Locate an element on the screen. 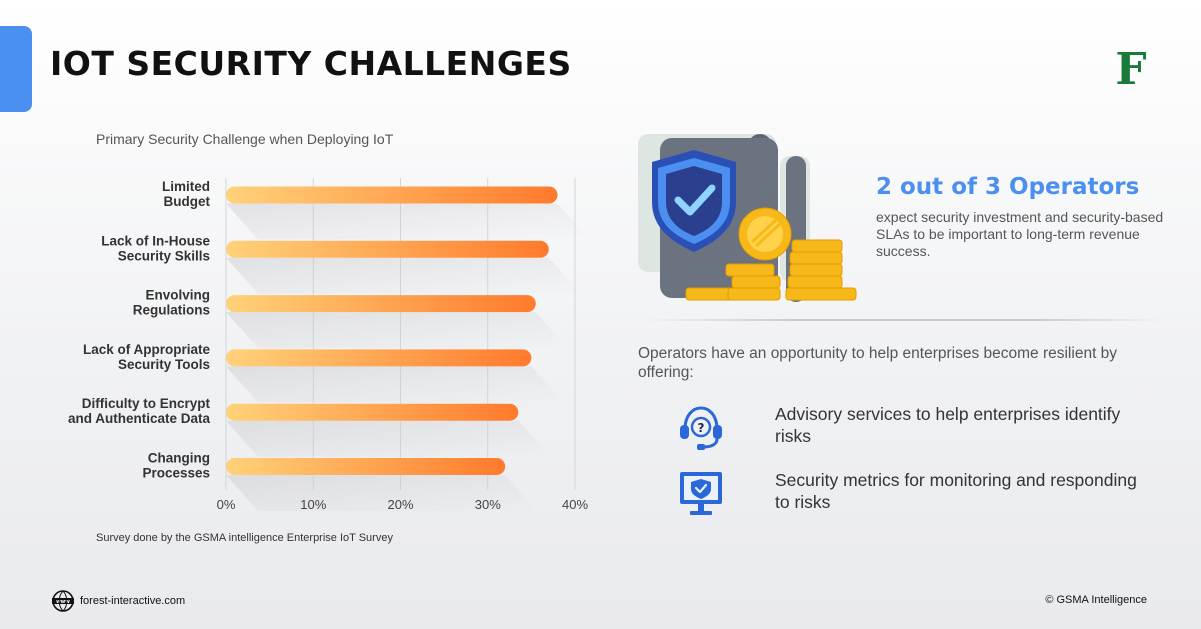 Image resolution: width=1201 pixels, height=629 pixels. website-link: forest-interactive.com is located at coordinates (133, 601).